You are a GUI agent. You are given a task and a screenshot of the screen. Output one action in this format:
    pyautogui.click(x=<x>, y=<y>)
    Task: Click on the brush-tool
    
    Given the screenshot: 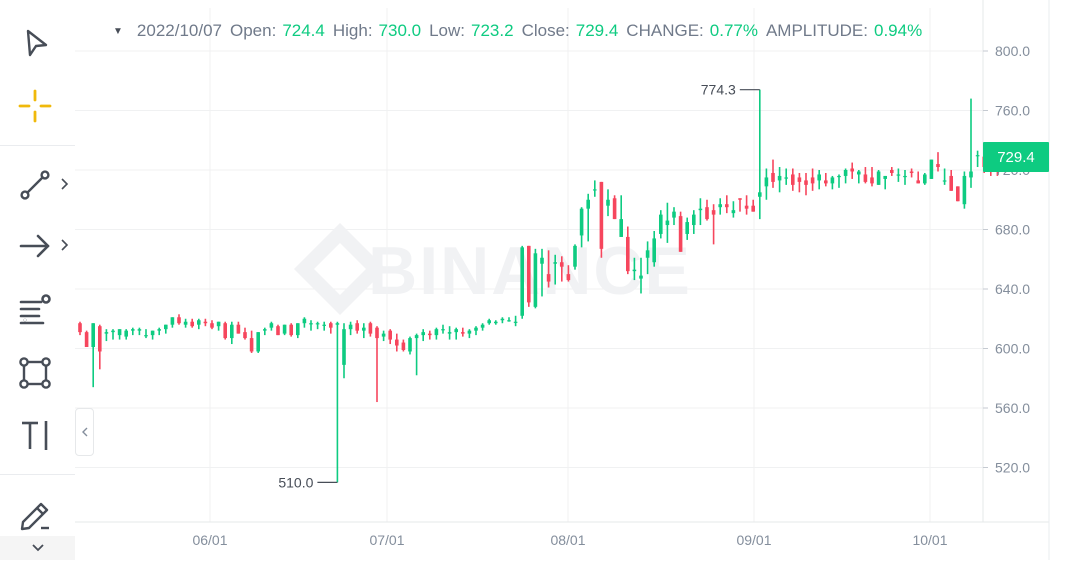 What is the action you would take?
    pyautogui.click(x=37, y=514)
    